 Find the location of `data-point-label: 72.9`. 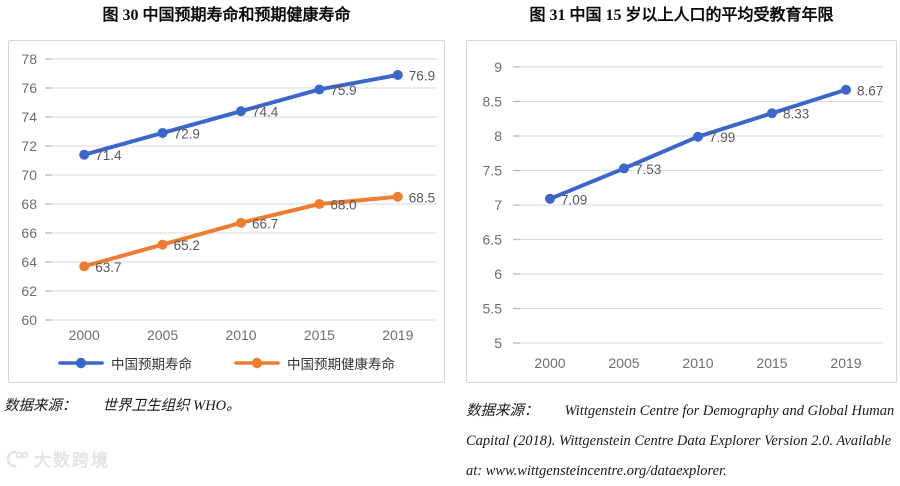

data-point-label: 72.9 is located at coordinates (187, 133).